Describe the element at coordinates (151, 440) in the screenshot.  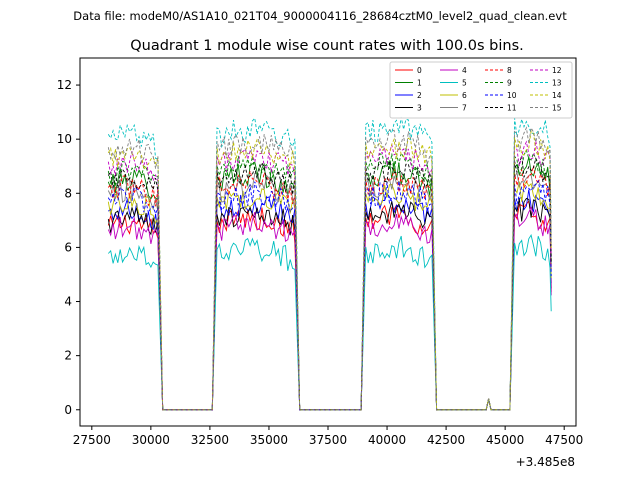
I see `x-tick-label: 30000` at that location.